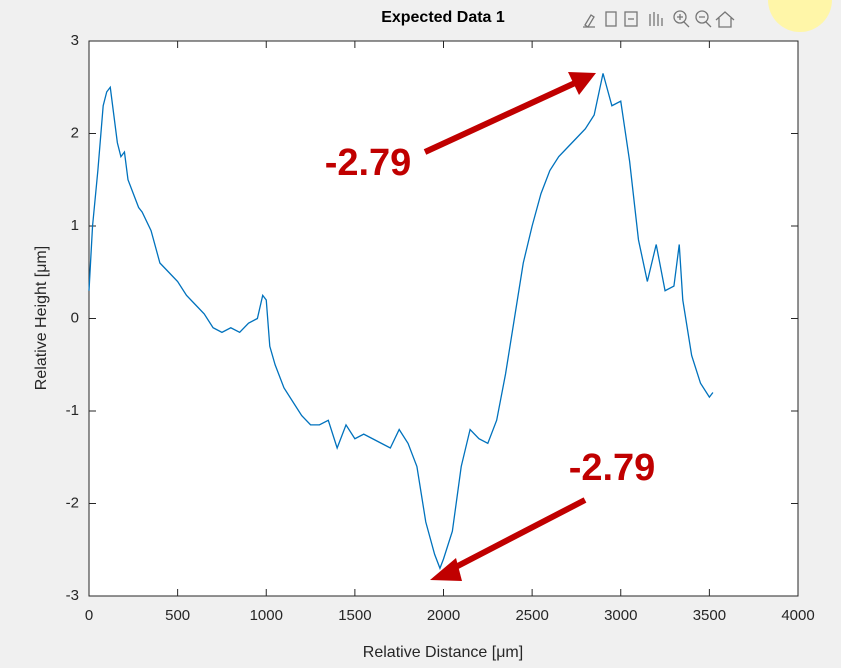 The image size is (841, 668). Describe the element at coordinates (443, 652) in the screenshot. I see `x-axis-label: Relative Distance [μm]` at that location.